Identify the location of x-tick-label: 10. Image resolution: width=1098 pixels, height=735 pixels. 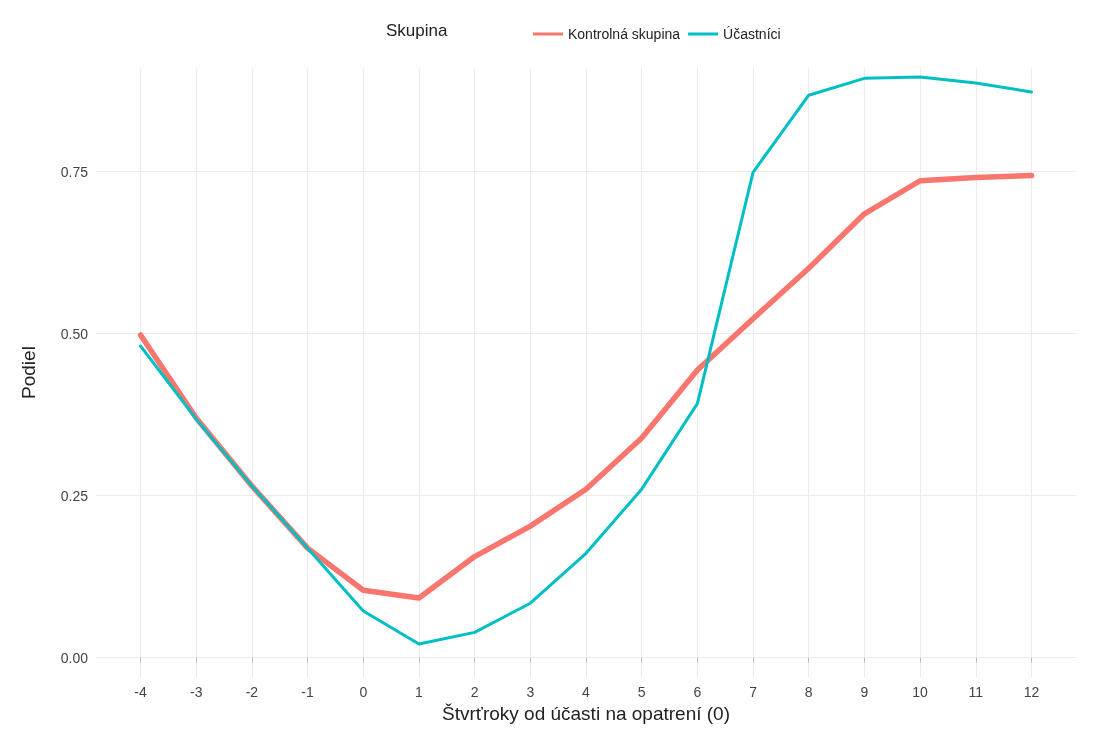
(920, 692).